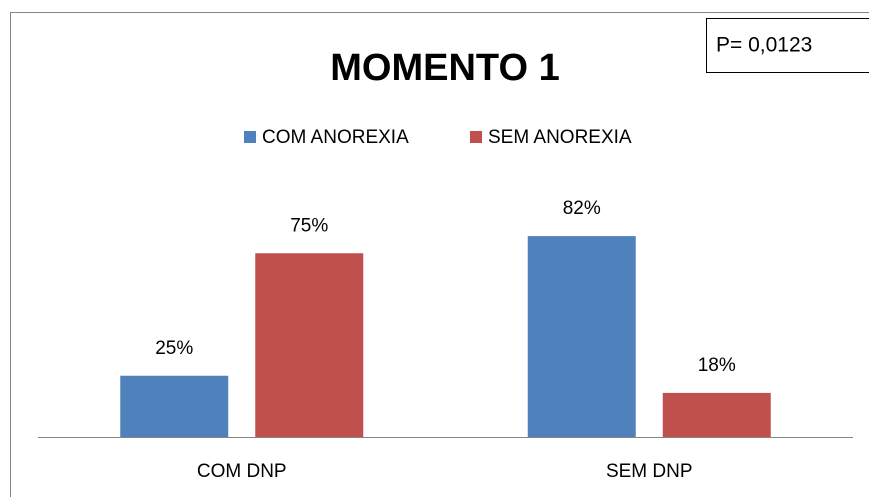 The image size is (869, 497). I want to click on data-label: 82%, so click(582, 208).